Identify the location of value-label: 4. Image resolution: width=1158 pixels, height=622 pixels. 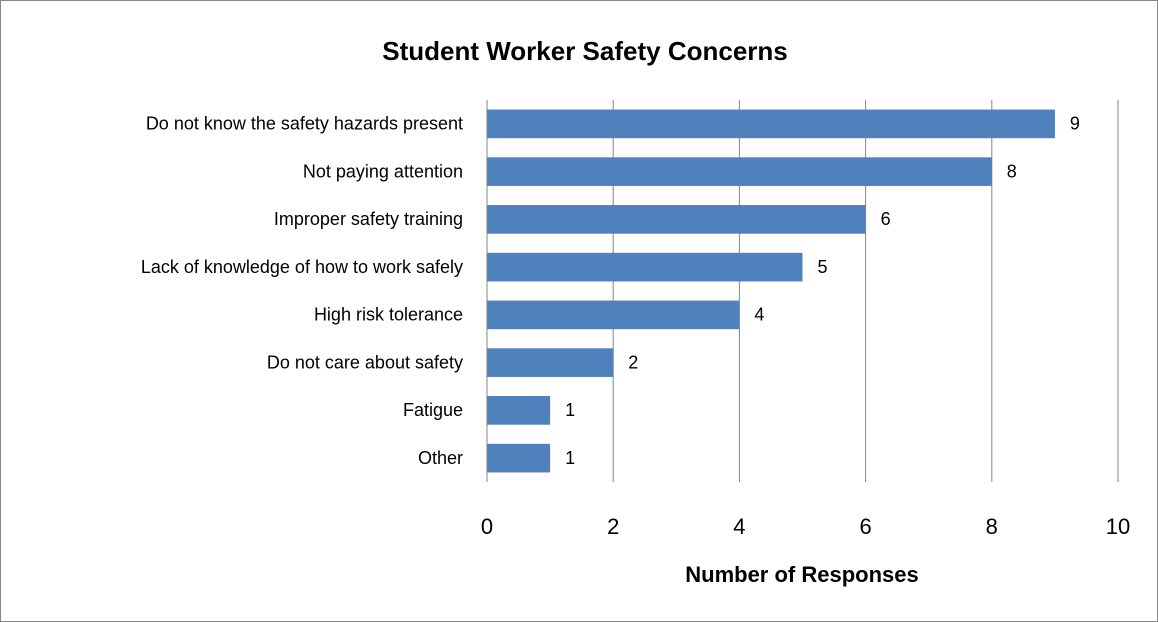
(759, 315).